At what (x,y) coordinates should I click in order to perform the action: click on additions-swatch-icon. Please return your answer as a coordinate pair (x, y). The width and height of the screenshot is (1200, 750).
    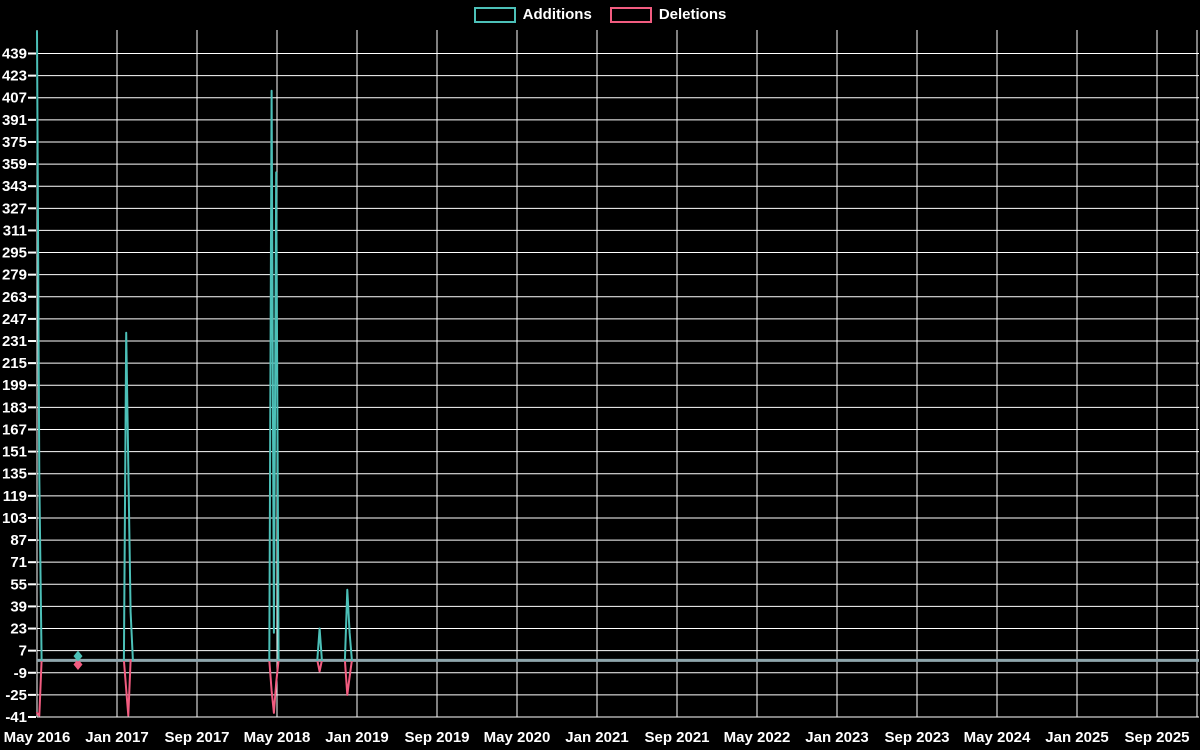
    Looking at the image, I should click on (494, 14).